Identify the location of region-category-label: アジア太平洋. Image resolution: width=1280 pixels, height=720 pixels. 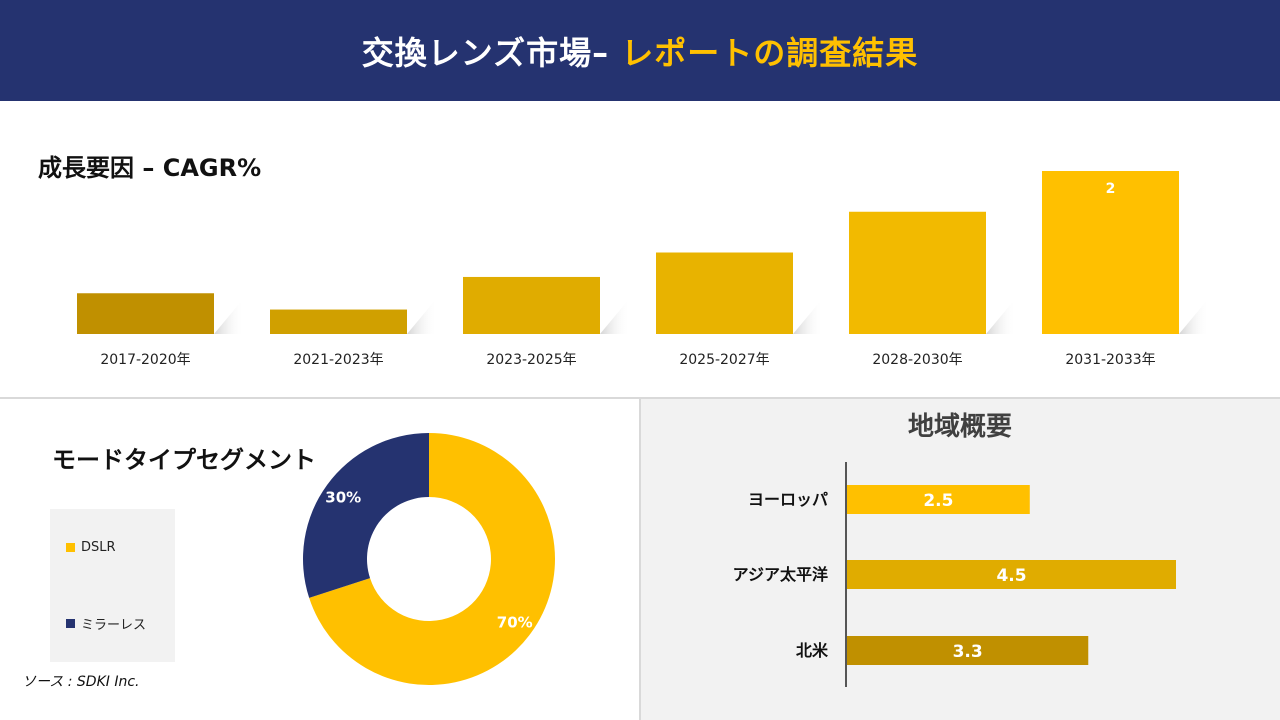
(780, 574).